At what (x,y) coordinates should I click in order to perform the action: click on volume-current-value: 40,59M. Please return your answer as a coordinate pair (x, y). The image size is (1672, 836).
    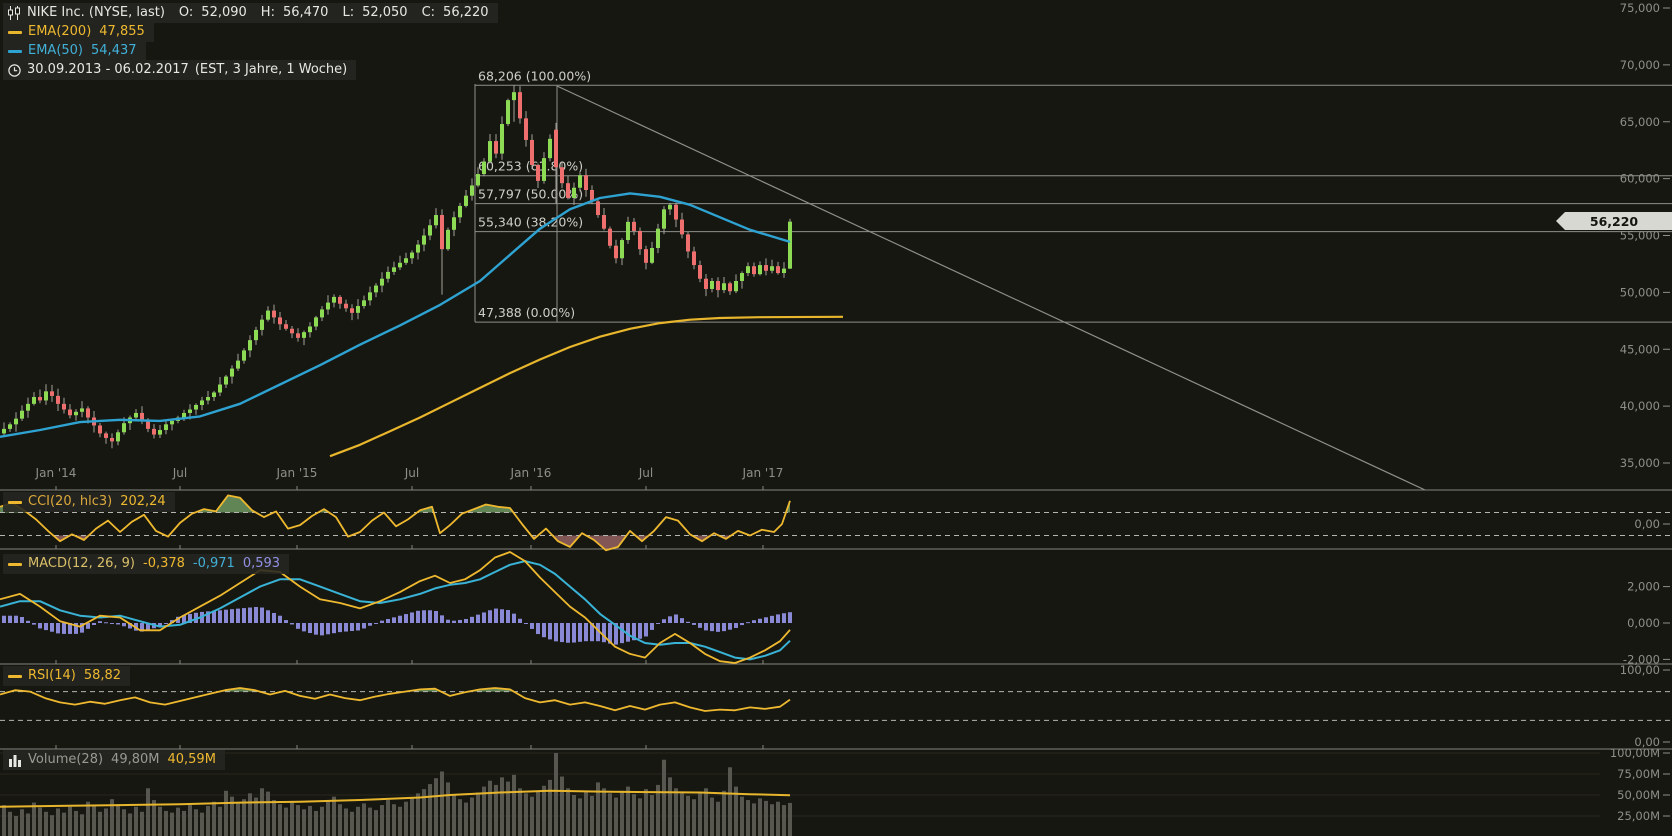
    Looking at the image, I should click on (191, 759).